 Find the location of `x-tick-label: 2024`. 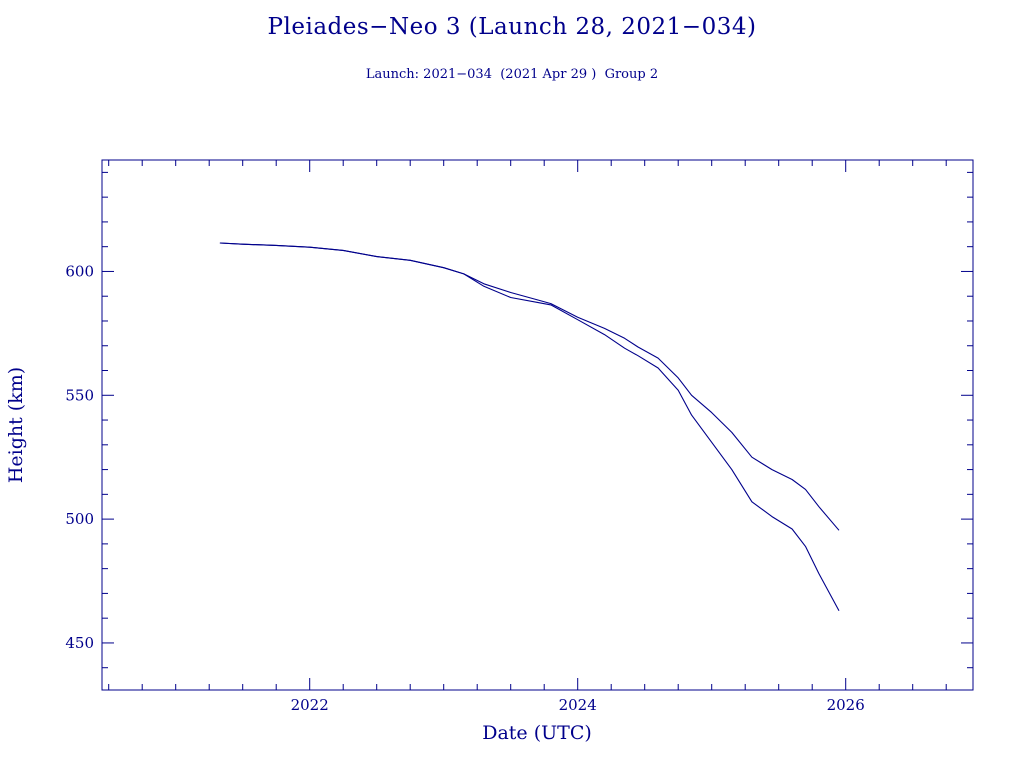

x-tick-label: 2024 is located at coordinates (578, 705).